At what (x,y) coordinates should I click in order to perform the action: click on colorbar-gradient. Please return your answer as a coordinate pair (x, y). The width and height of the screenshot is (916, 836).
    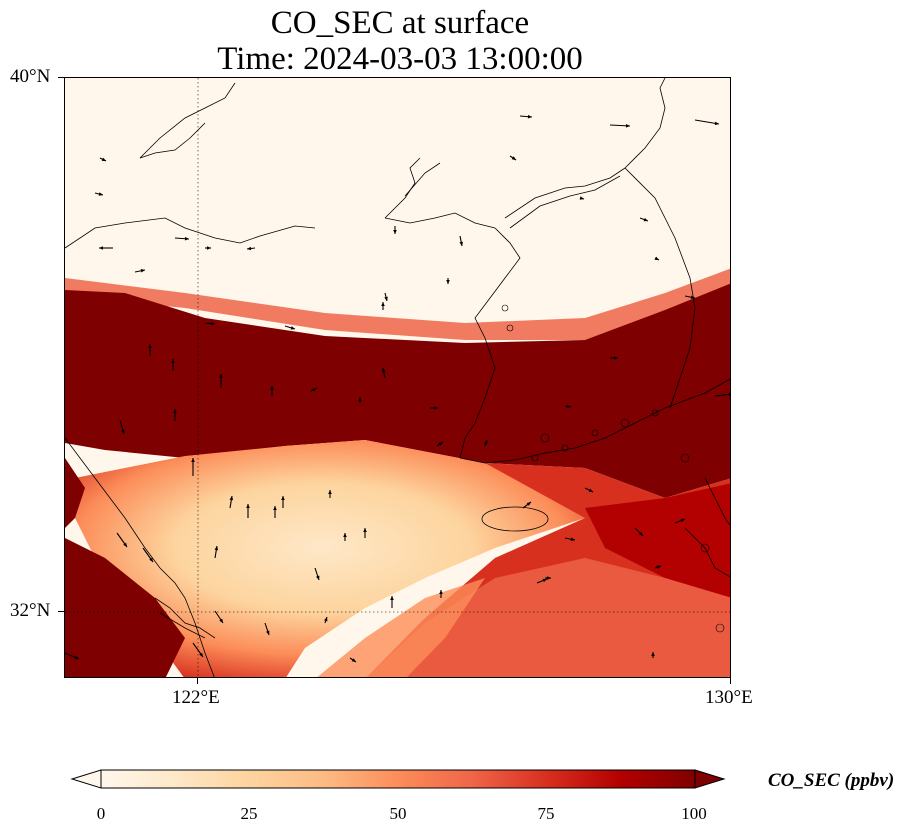
    Looking at the image, I should click on (398, 779).